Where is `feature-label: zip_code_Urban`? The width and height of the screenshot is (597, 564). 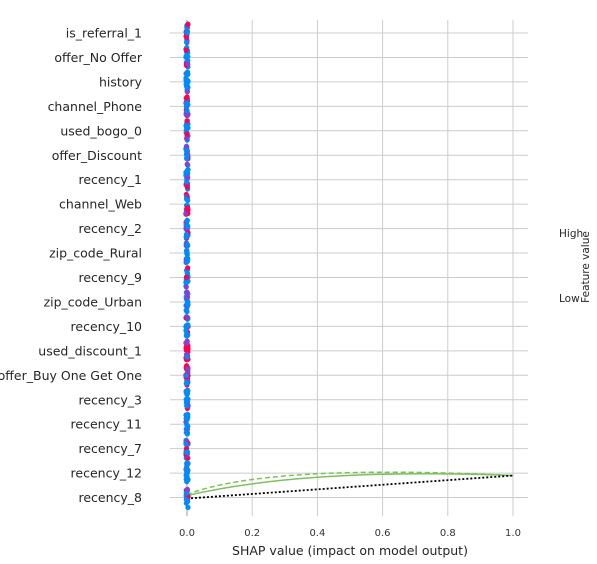 feature-label: zip_code_Urban is located at coordinates (93, 301).